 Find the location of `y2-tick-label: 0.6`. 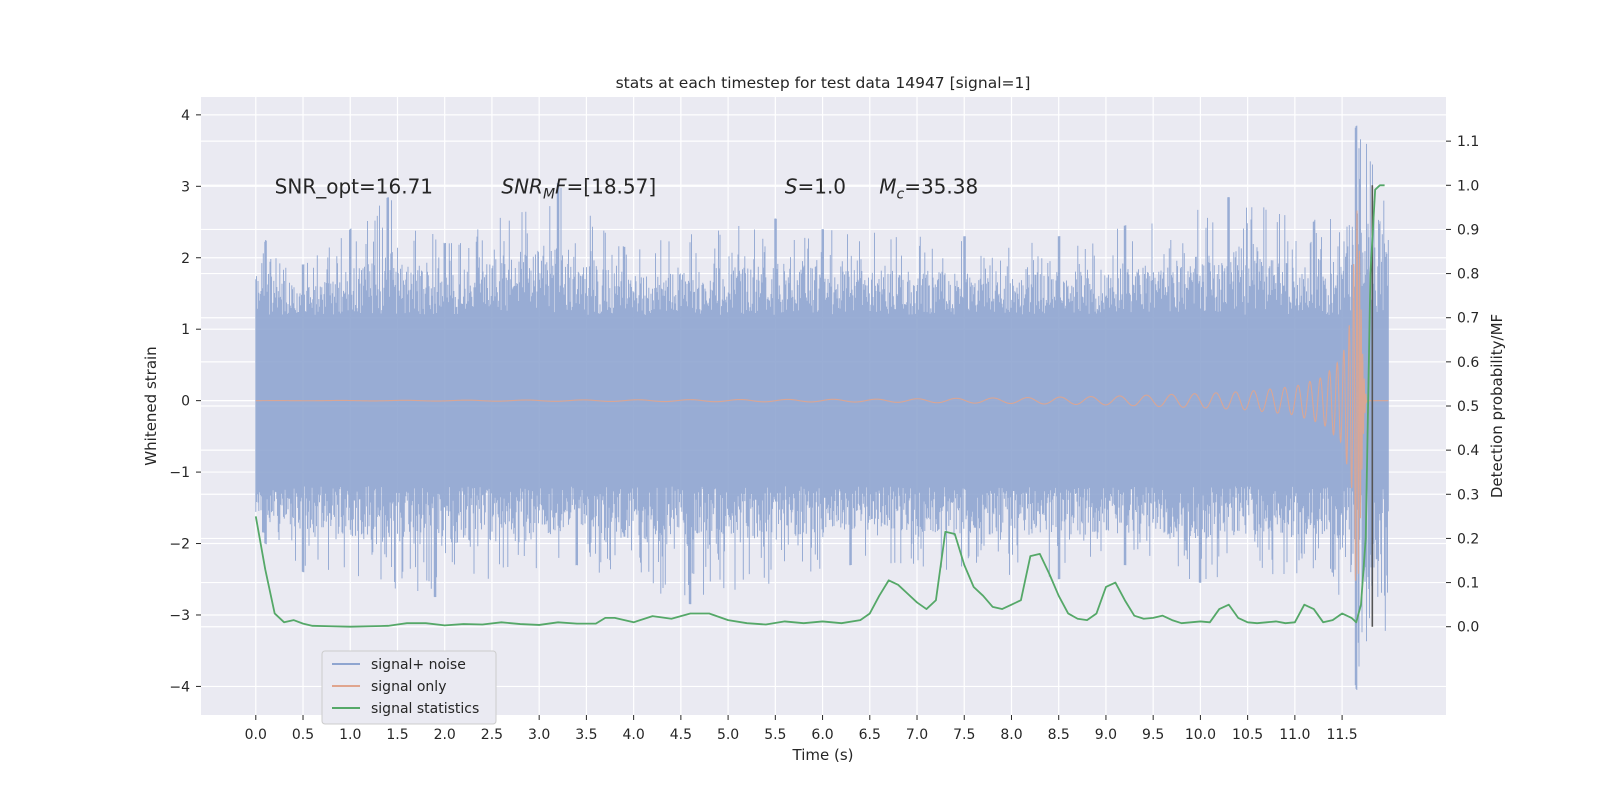

y2-tick-label: 0.6 is located at coordinates (1468, 363).